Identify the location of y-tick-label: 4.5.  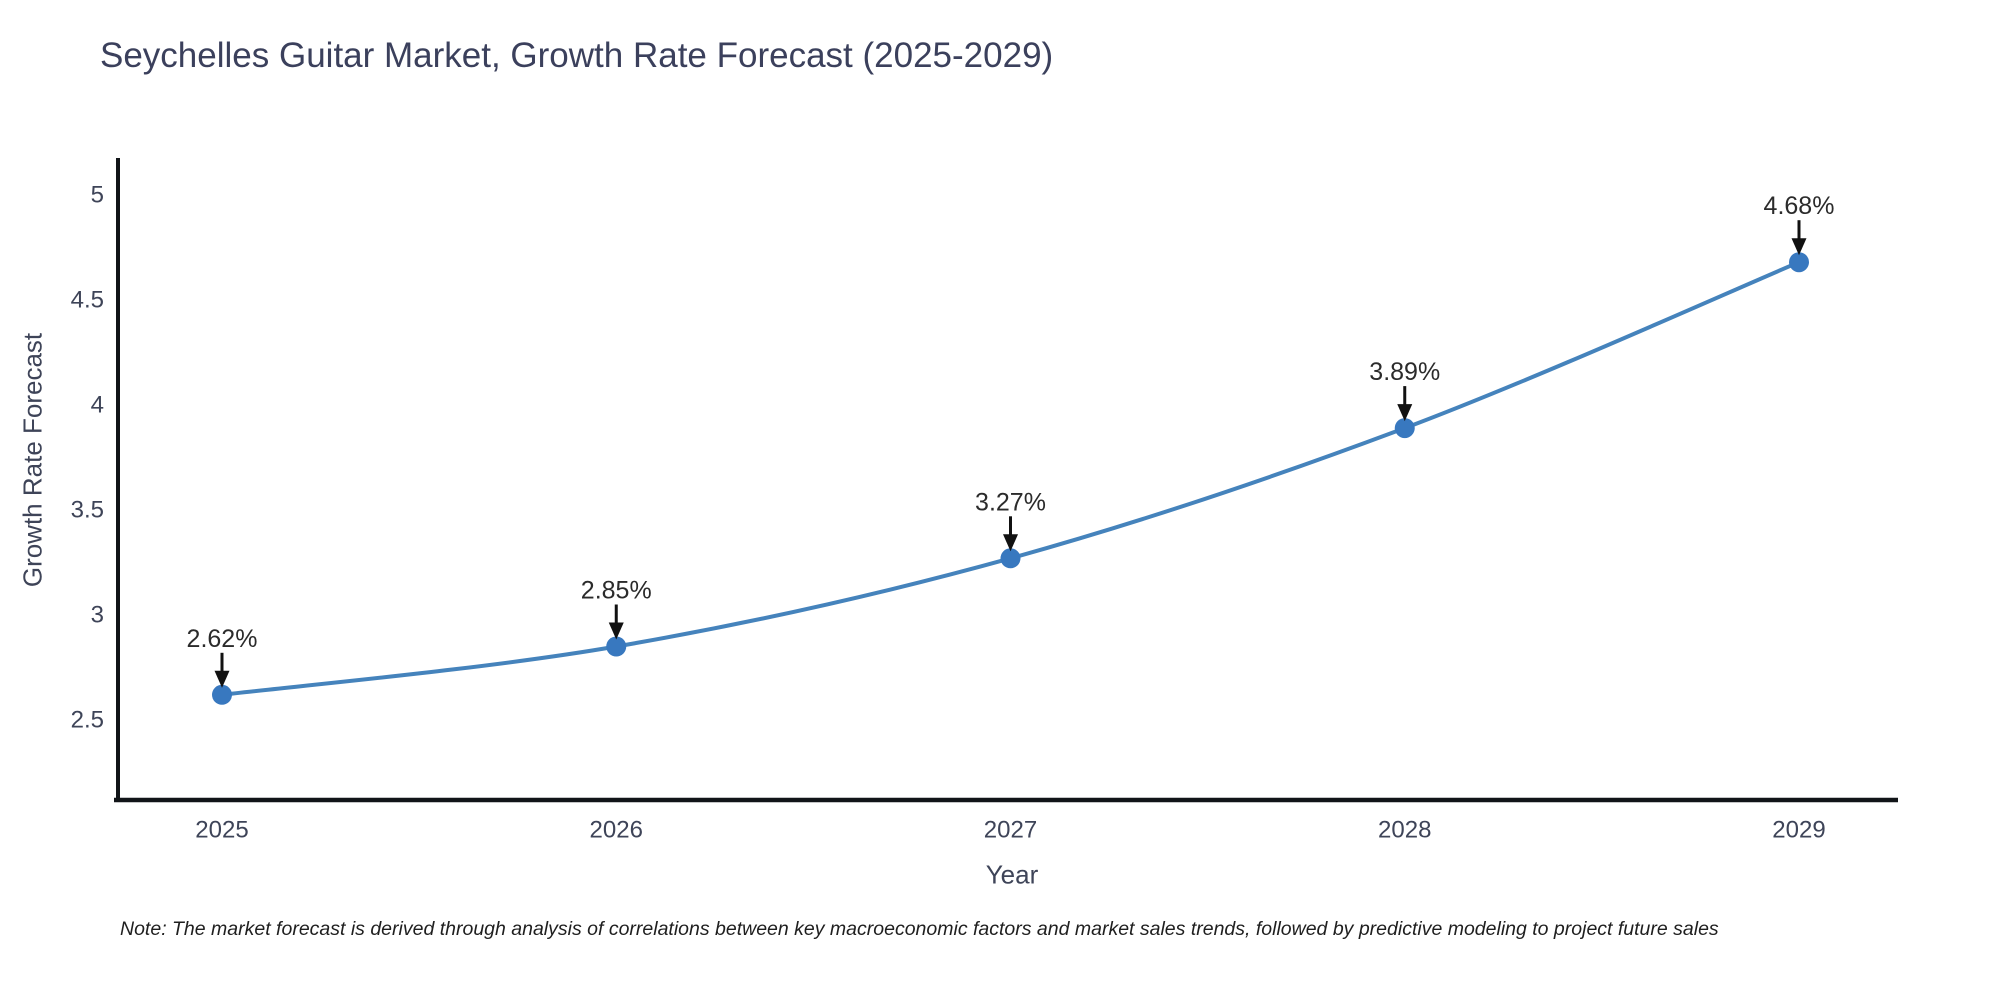
(87, 300).